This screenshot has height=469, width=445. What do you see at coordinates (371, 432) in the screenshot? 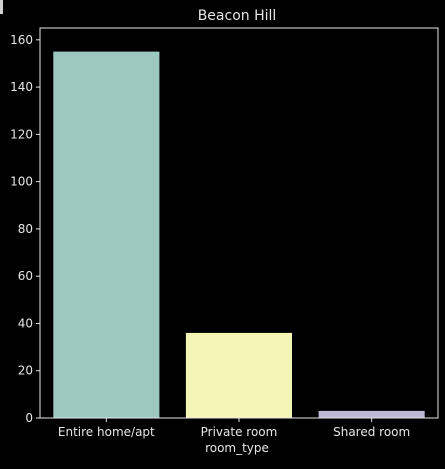
I see `x-tick-label: Shared room` at bounding box center [371, 432].